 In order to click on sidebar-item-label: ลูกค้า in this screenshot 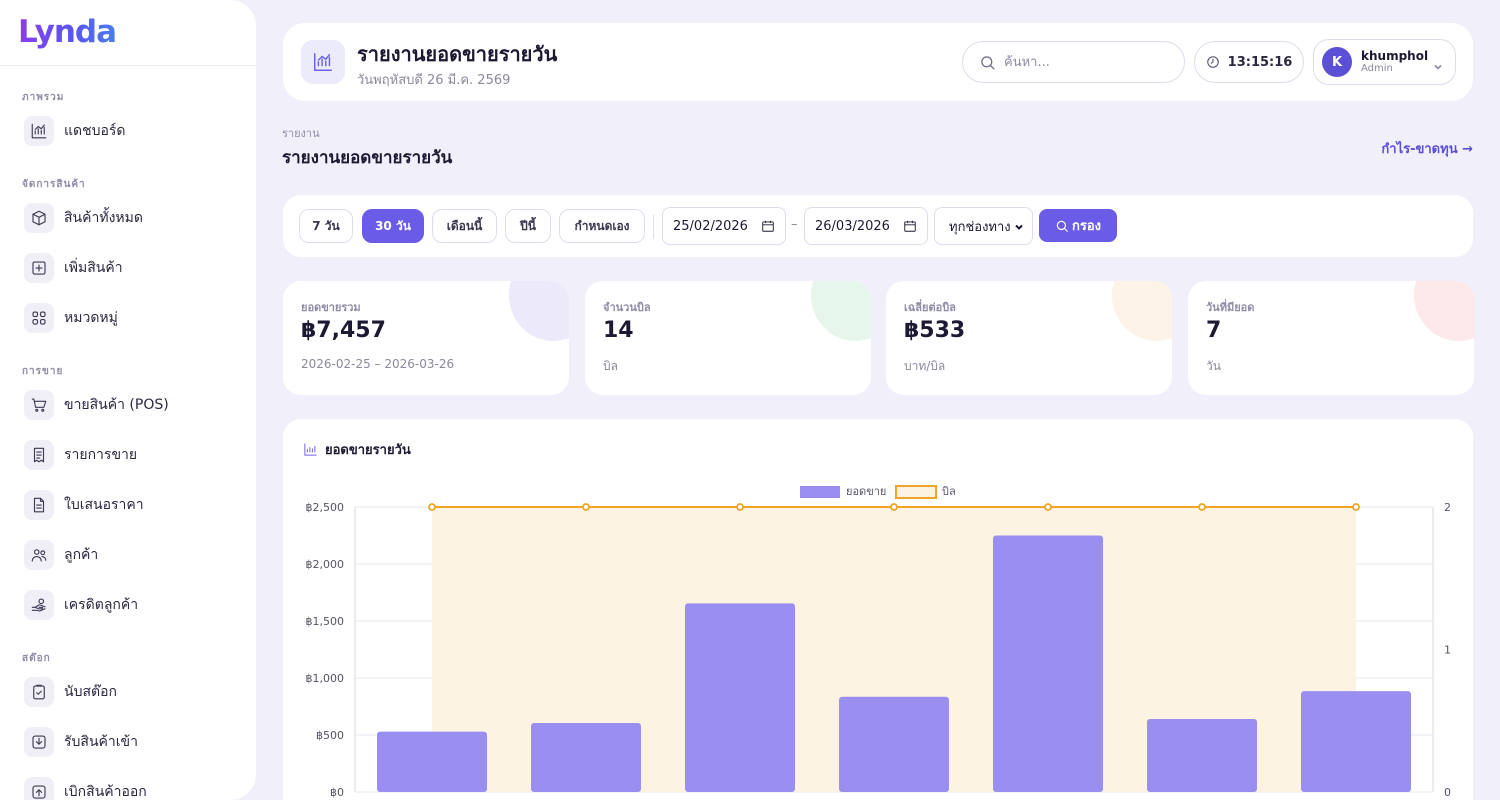, I will do `click(81, 555)`.